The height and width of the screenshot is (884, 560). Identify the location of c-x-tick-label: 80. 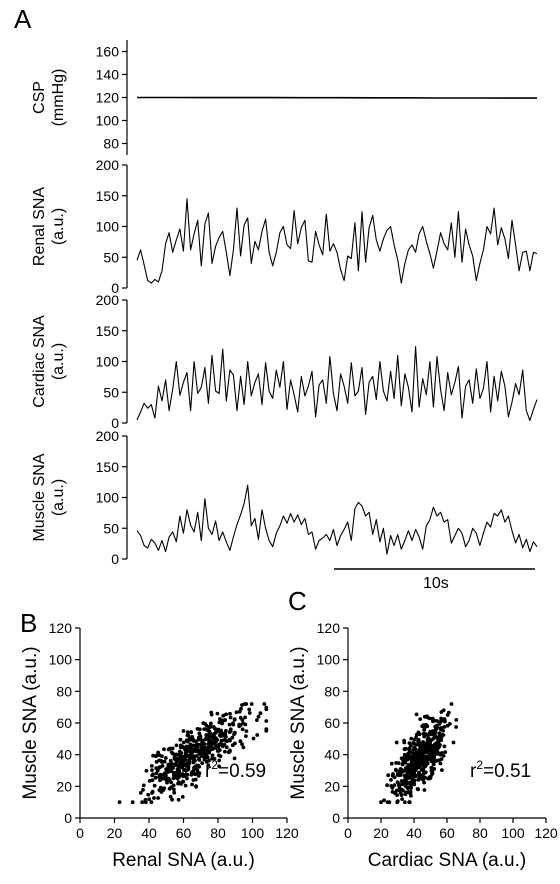
(480, 833).